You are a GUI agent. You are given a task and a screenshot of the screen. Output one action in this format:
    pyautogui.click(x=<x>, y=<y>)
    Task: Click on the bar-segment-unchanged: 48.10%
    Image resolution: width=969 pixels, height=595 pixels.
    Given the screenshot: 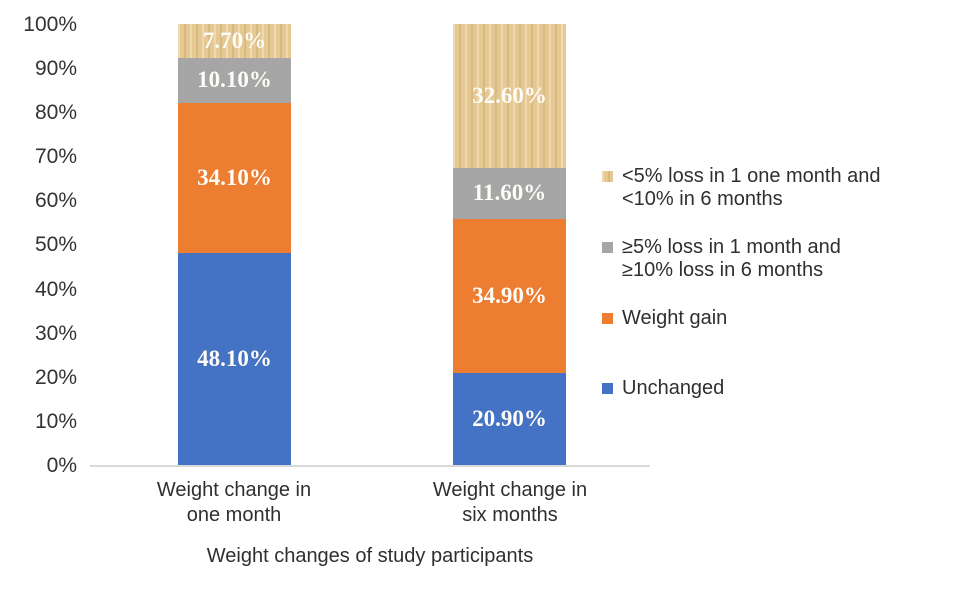 What is the action you would take?
    pyautogui.click(x=234, y=358)
    